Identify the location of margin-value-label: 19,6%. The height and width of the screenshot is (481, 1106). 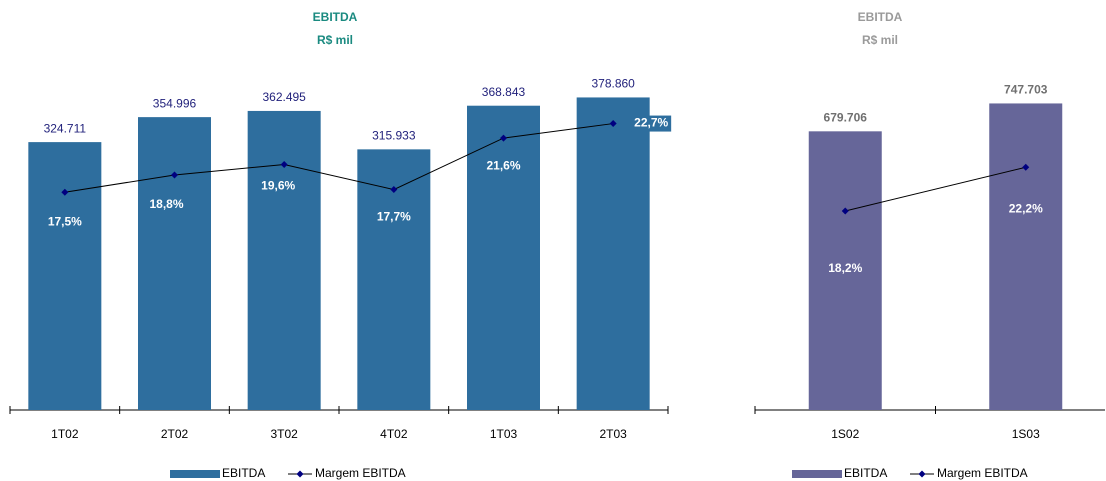
(278, 186).